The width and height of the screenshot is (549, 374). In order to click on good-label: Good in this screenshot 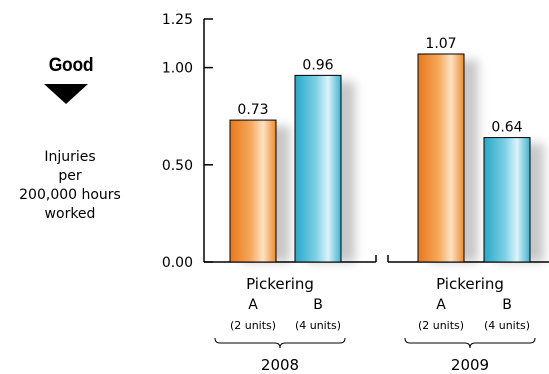, I will do `click(71, 65)`.